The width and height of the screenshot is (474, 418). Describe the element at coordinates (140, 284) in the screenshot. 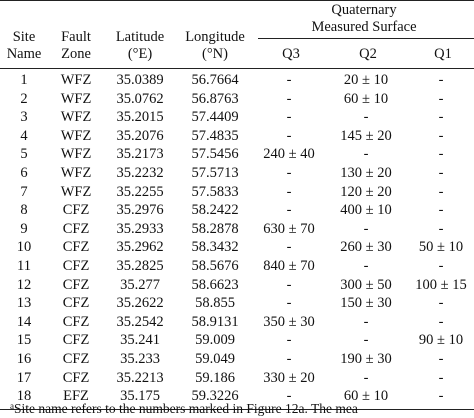

I see `latitude-cell: 35.277` at that location.